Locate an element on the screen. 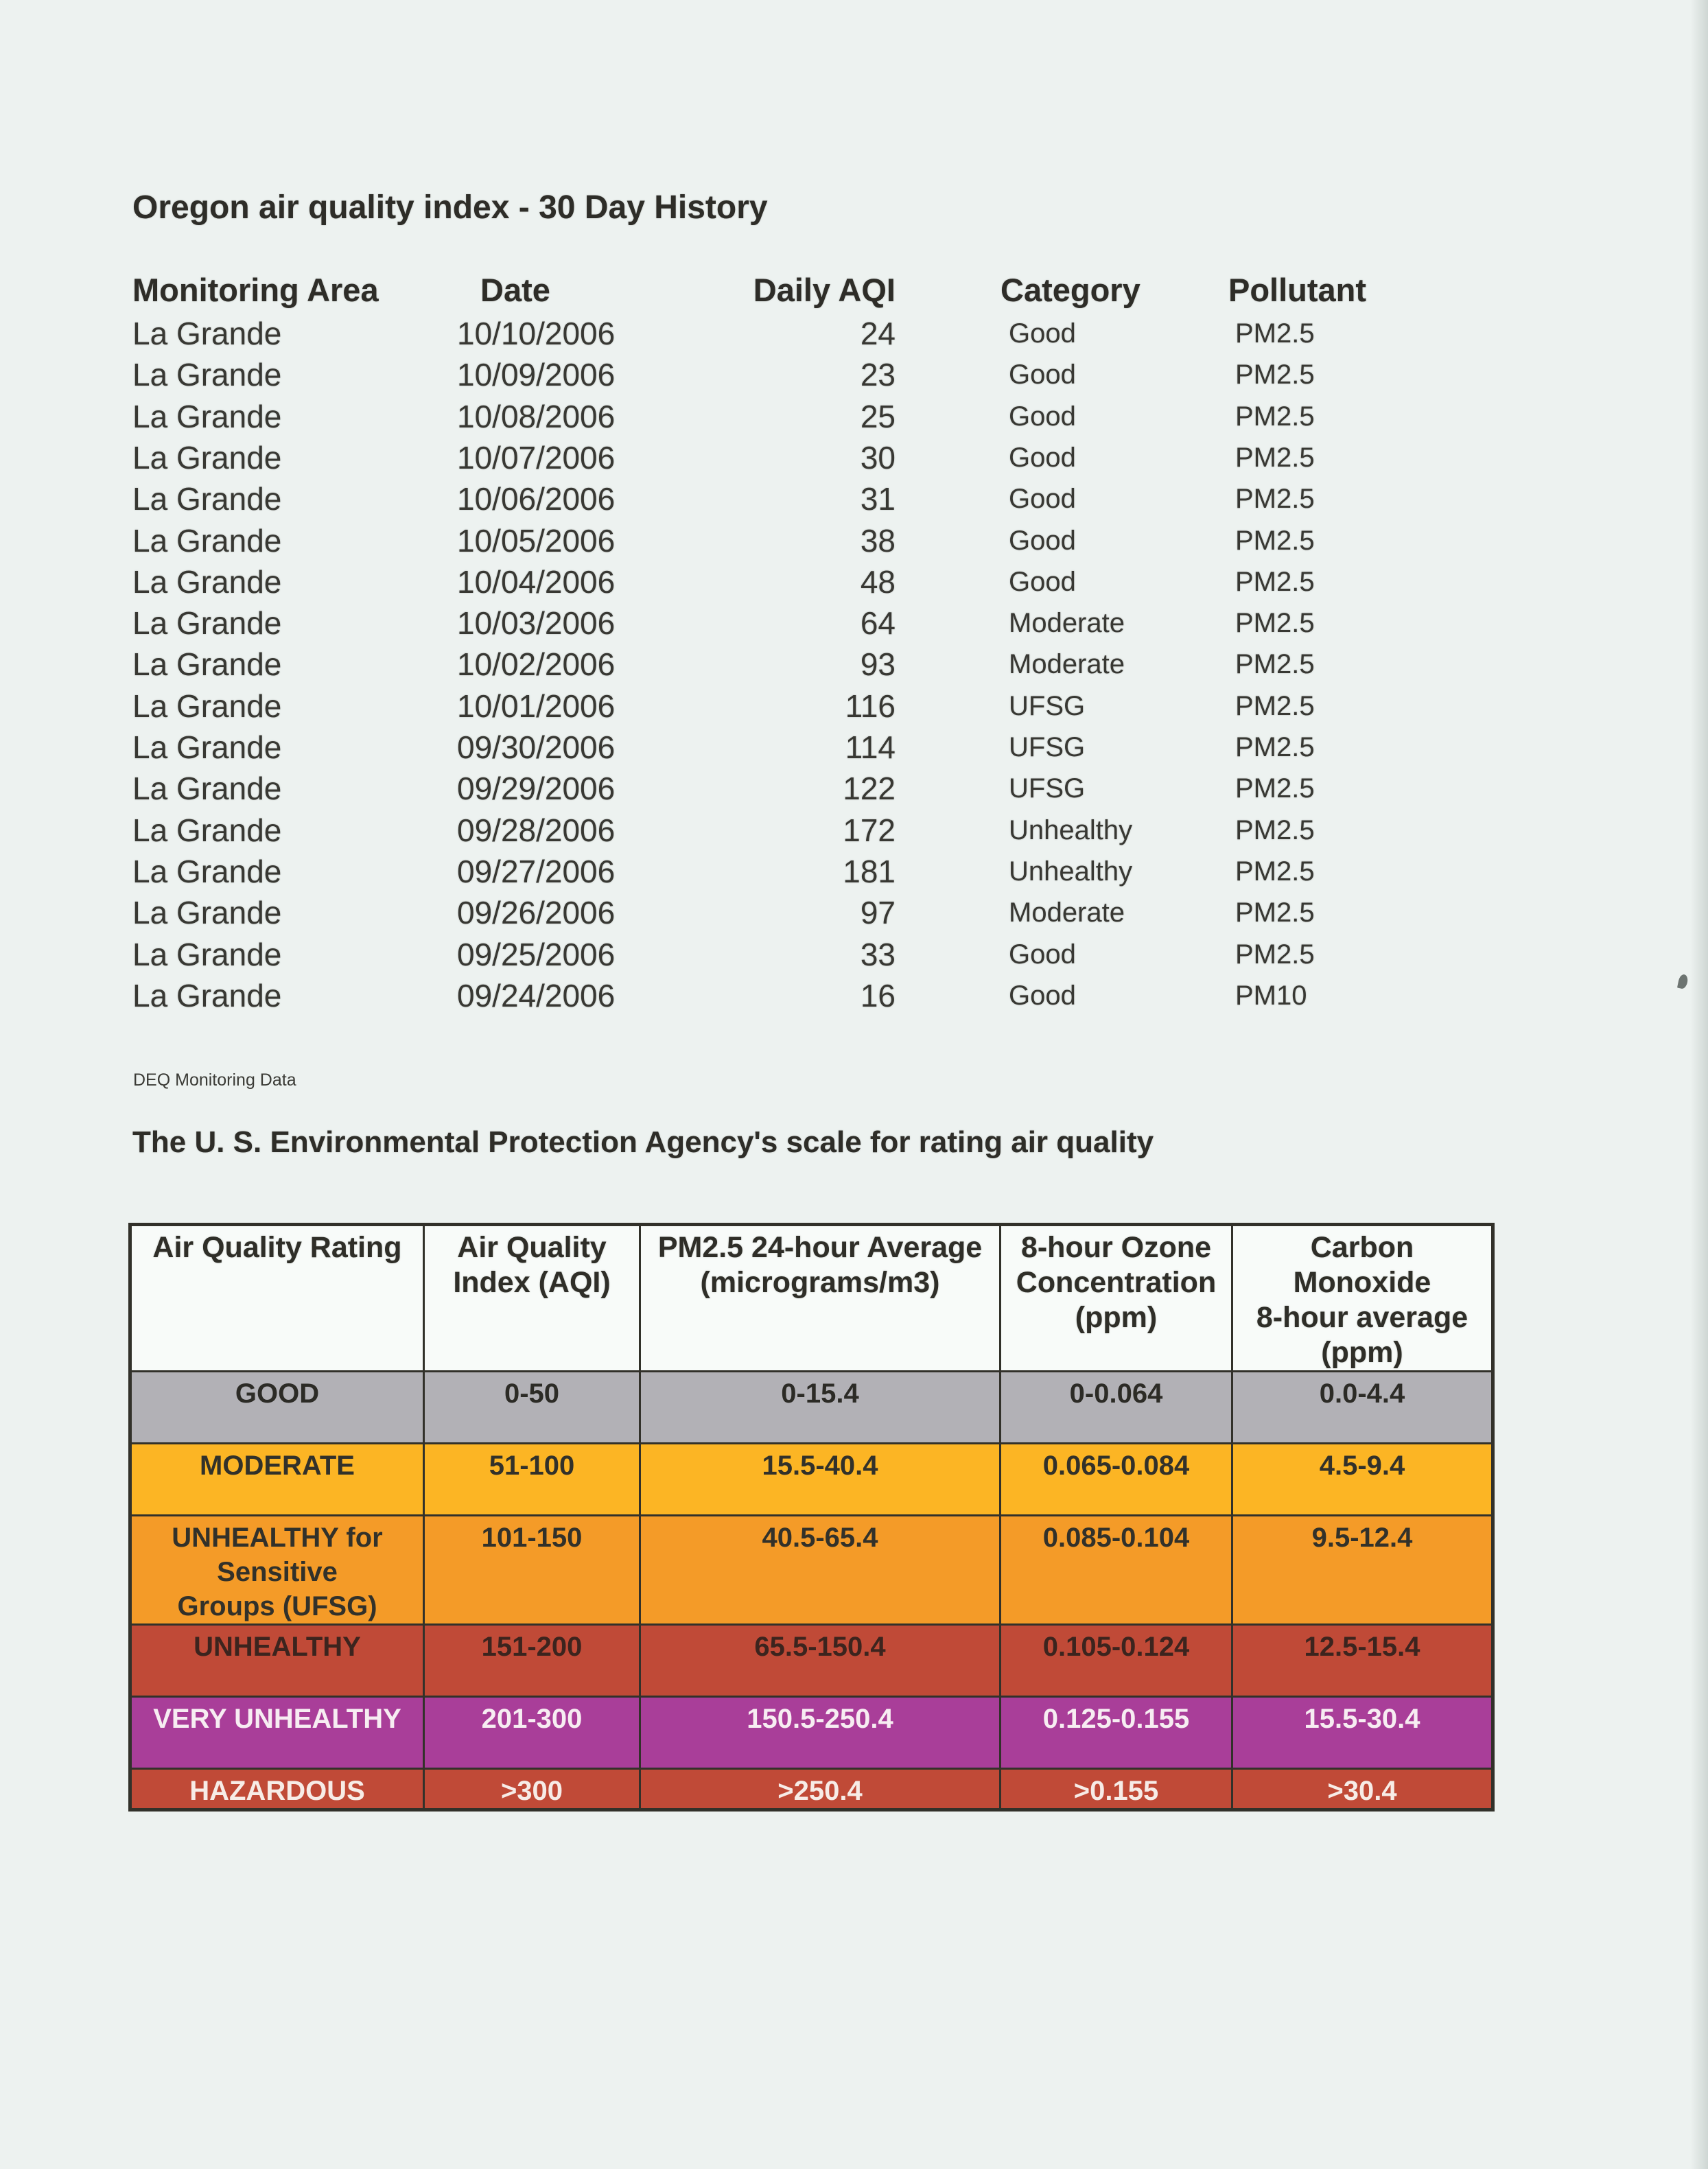 The width and height of the screenshot is (1708, 2169). table-cell: 10/04/2006 is located at coordinates (536, 582).